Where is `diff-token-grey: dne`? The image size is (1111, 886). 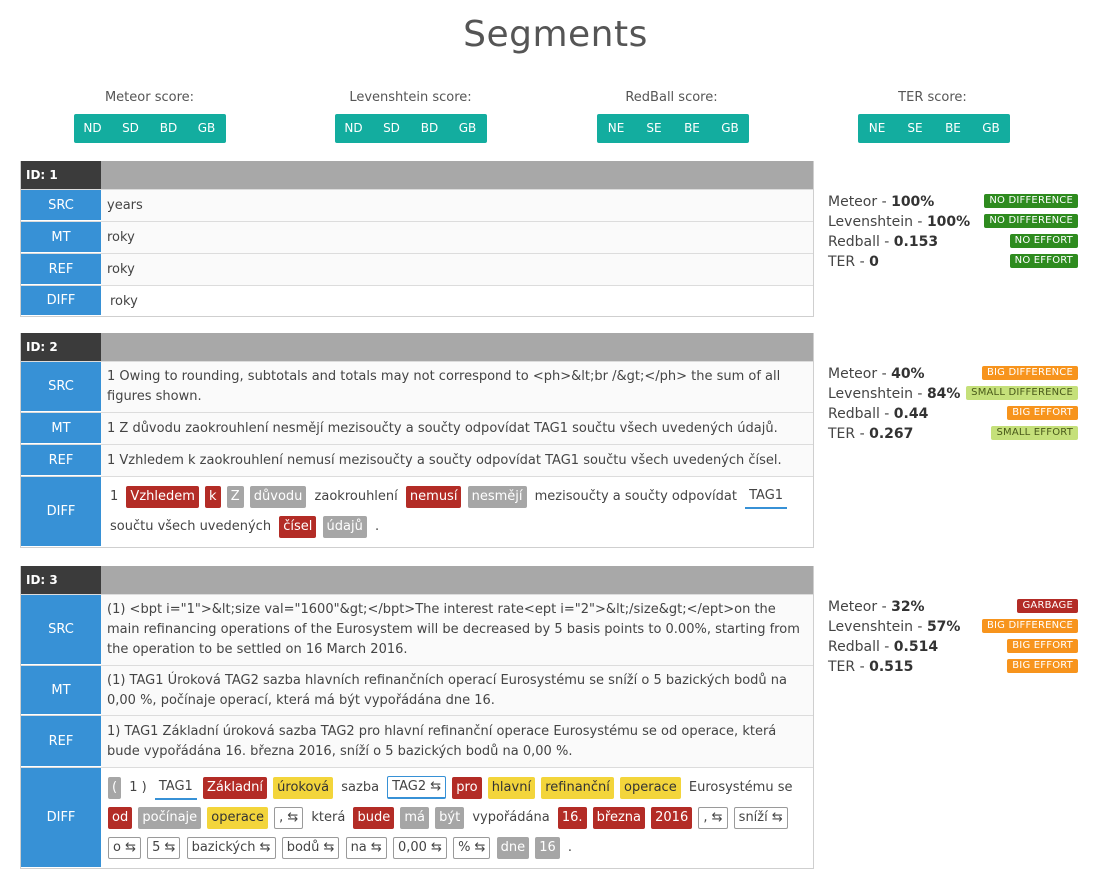
diff-token-grey: dne is located at coordinates (513, 847).